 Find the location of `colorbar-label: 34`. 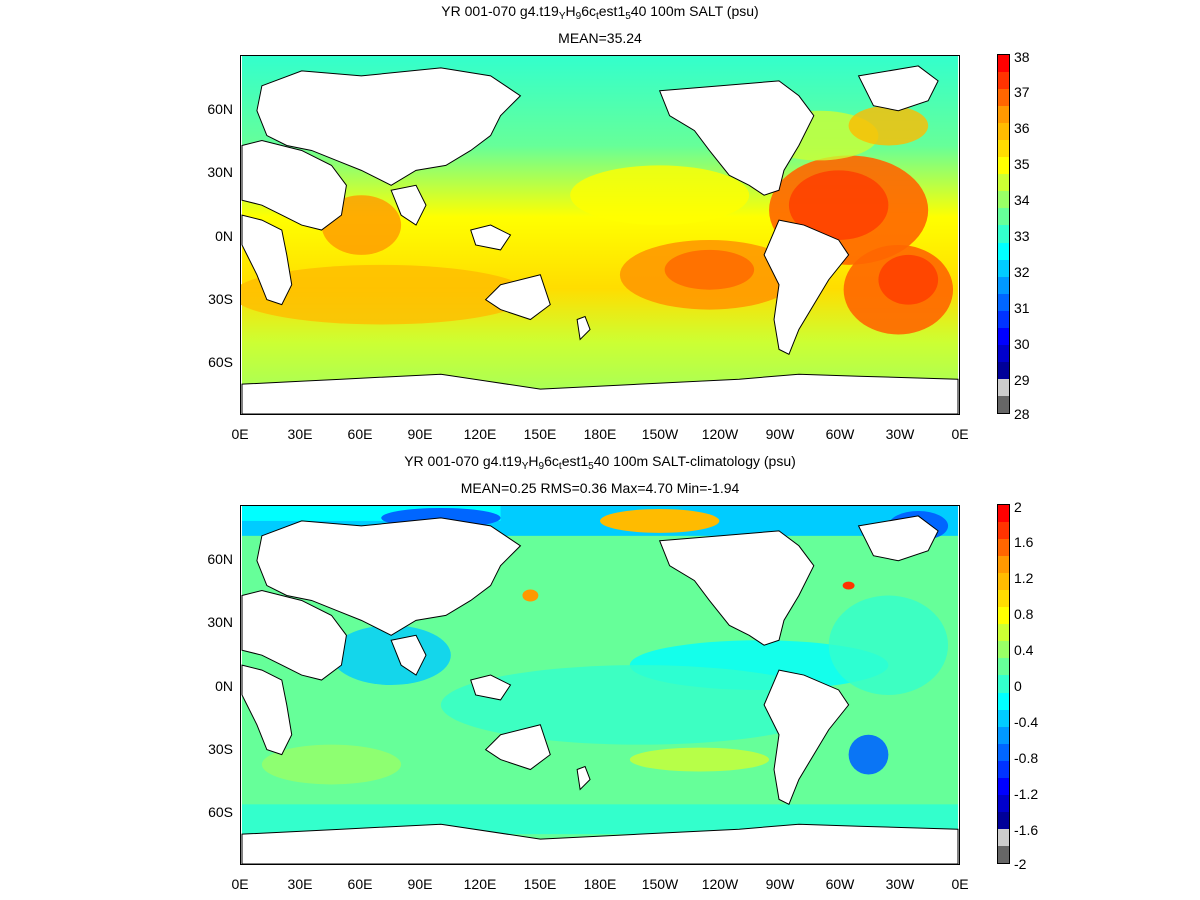

colorbar-label: 34 is located at coordinates (1022, 200).